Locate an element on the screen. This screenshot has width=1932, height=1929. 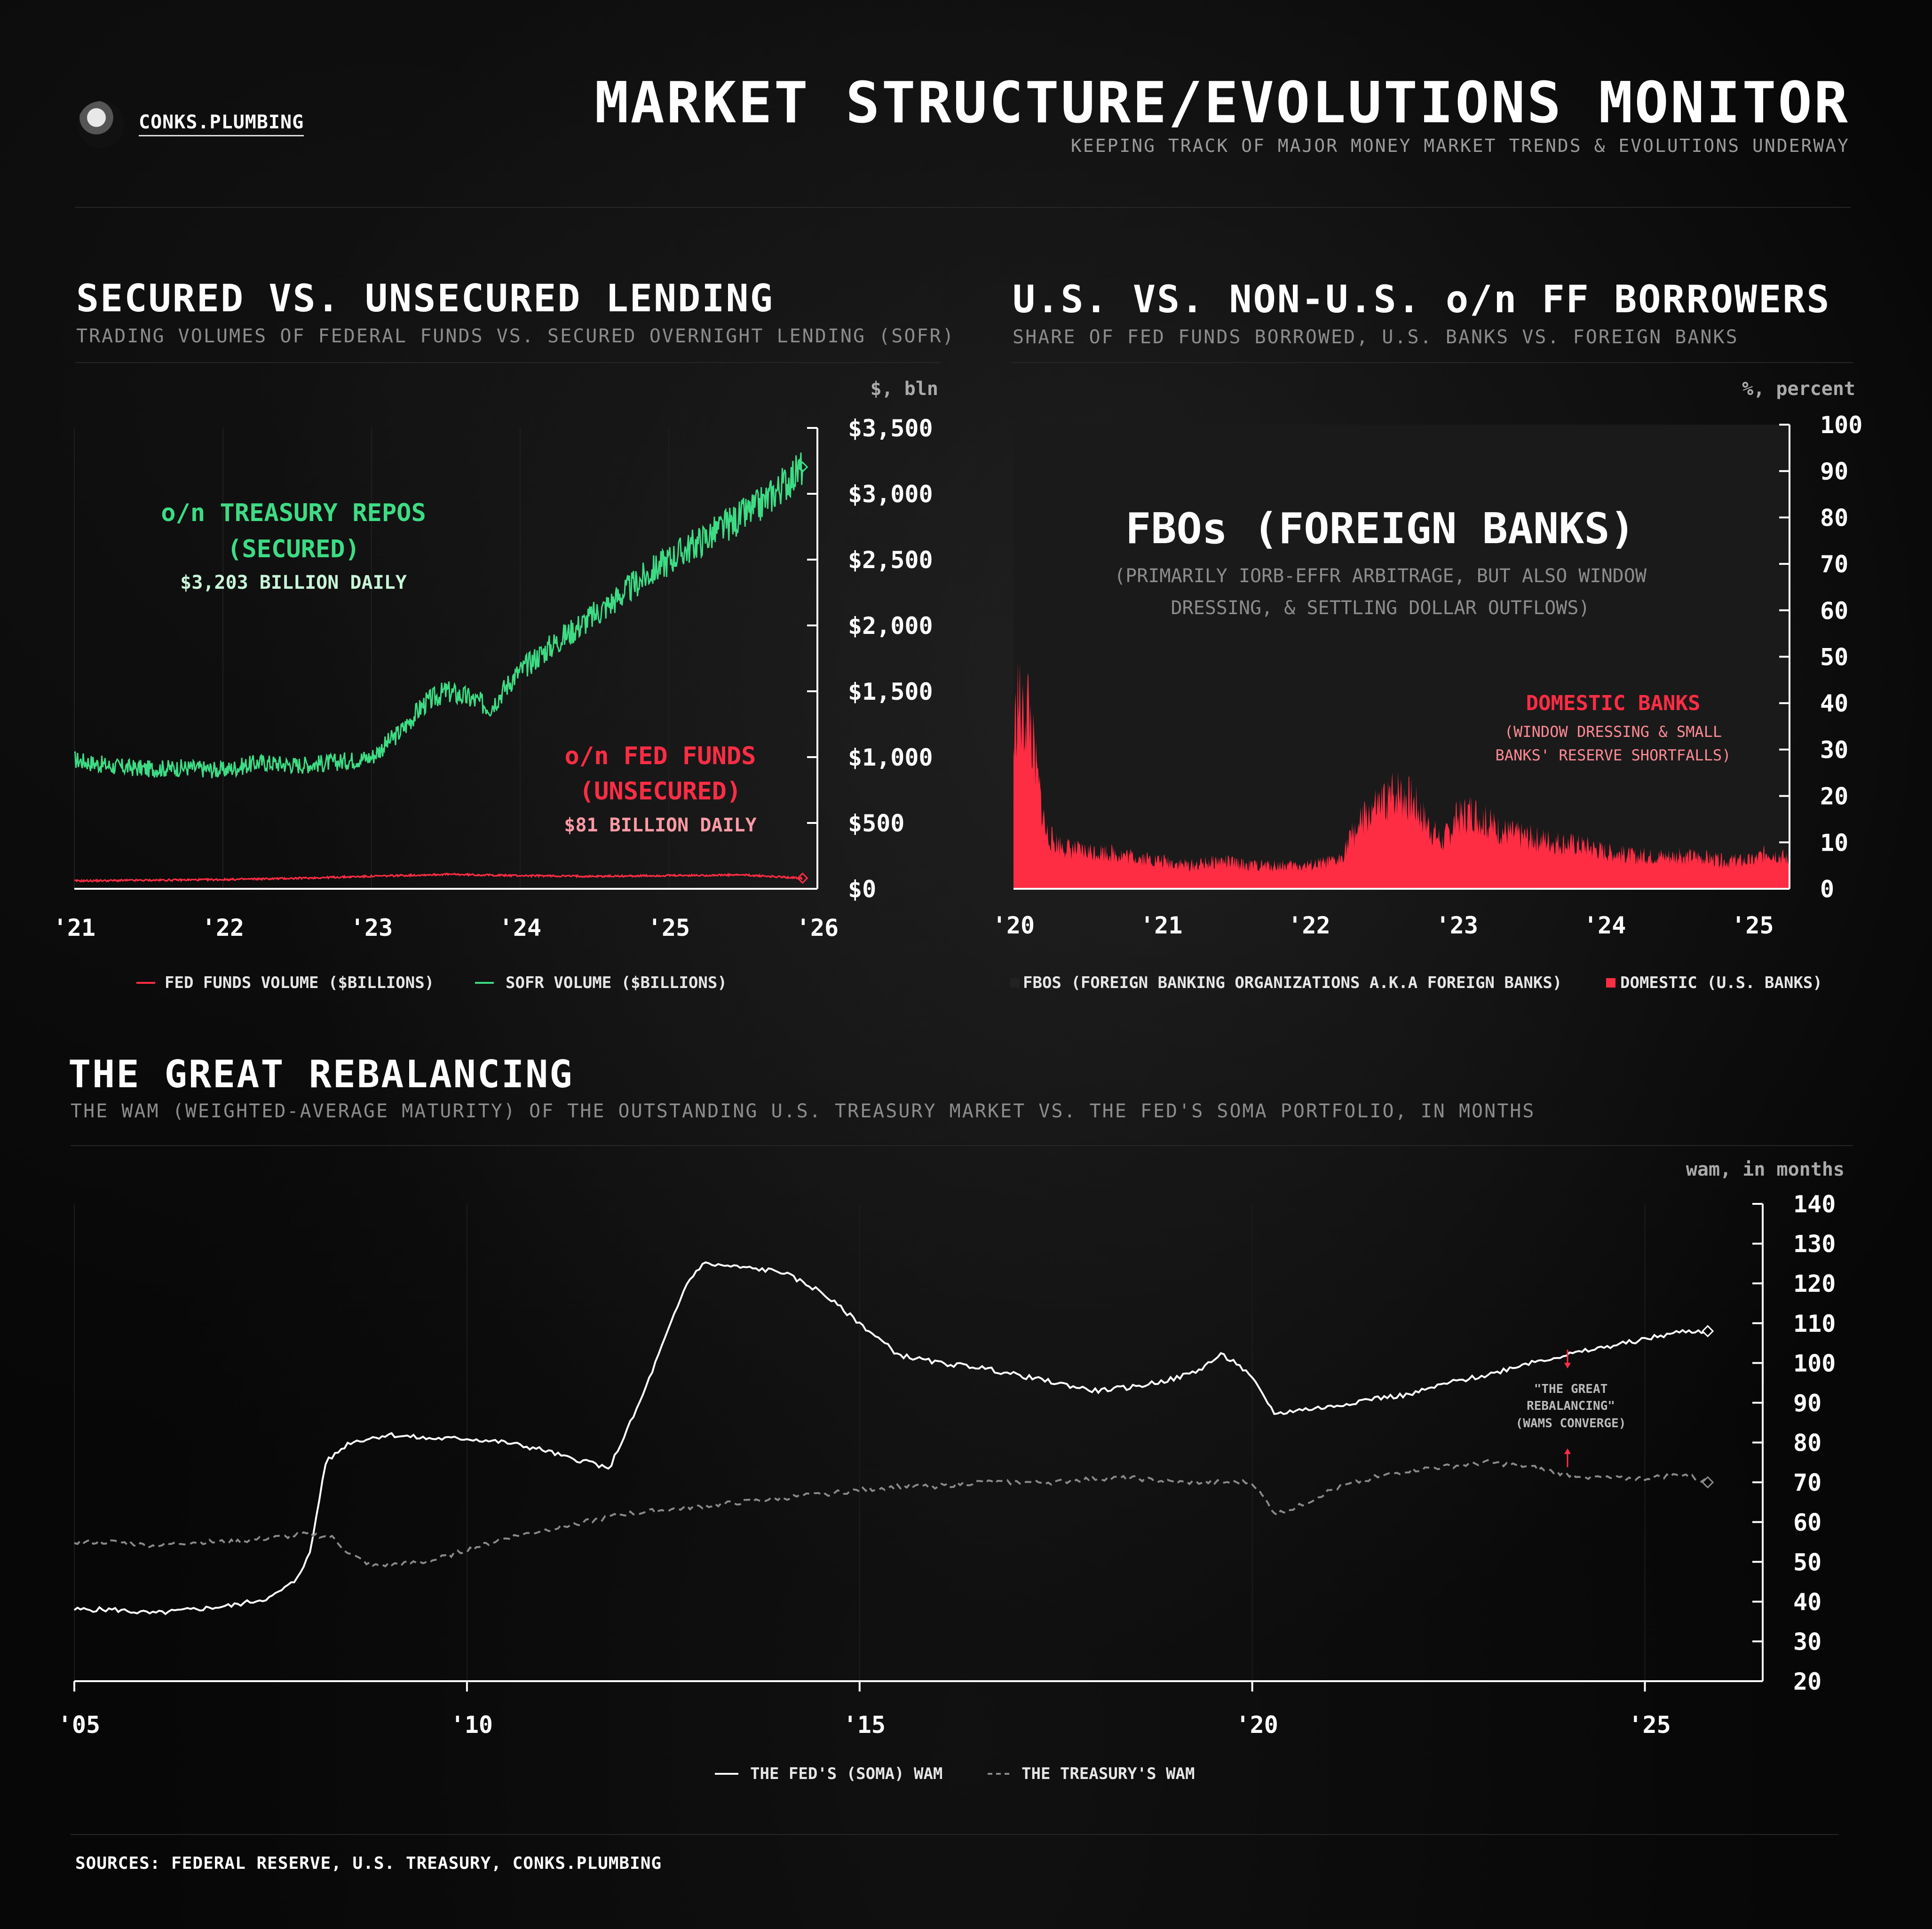
header-divider is located at coordinates (963, 208).